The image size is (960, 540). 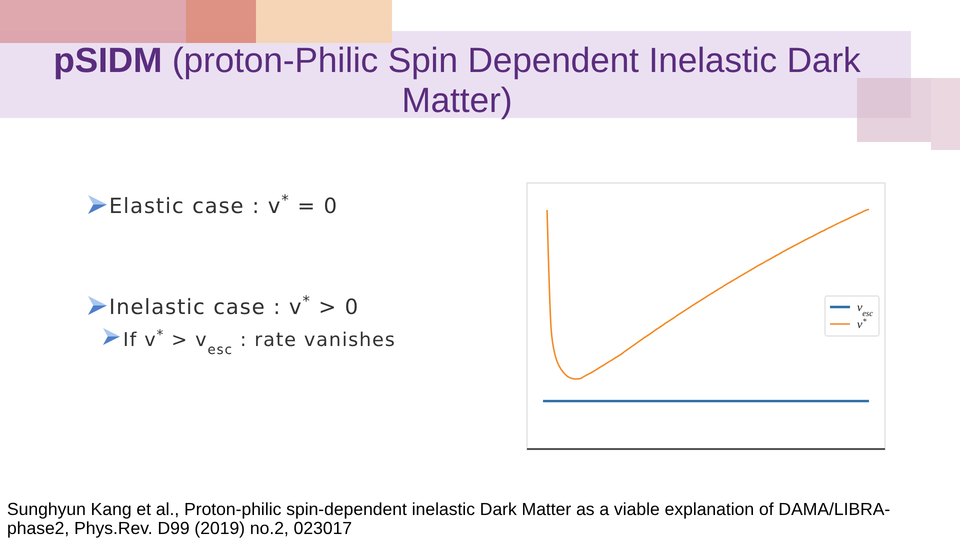 I want to click on legend-label: v$_{esc}$, so click(x=865, y=309).